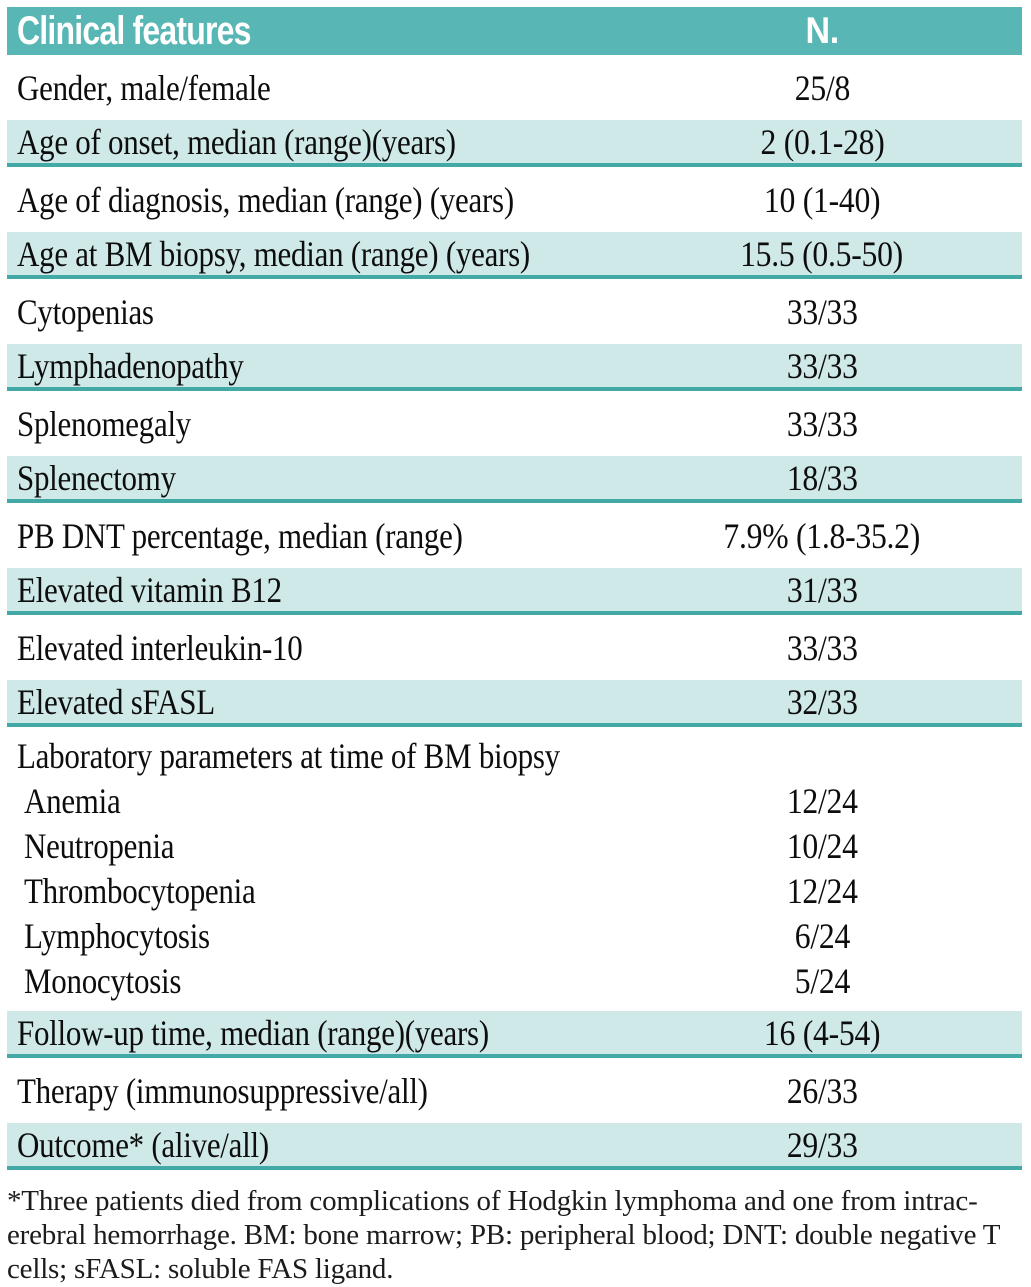 Image resolution: width=1031 pixels, height=1287 pixels. What do you see at coordinates (514, 800) in the screenshot?
I see `lab-item-anemia: Anemia 12/24` at bounding box center [514, 800].